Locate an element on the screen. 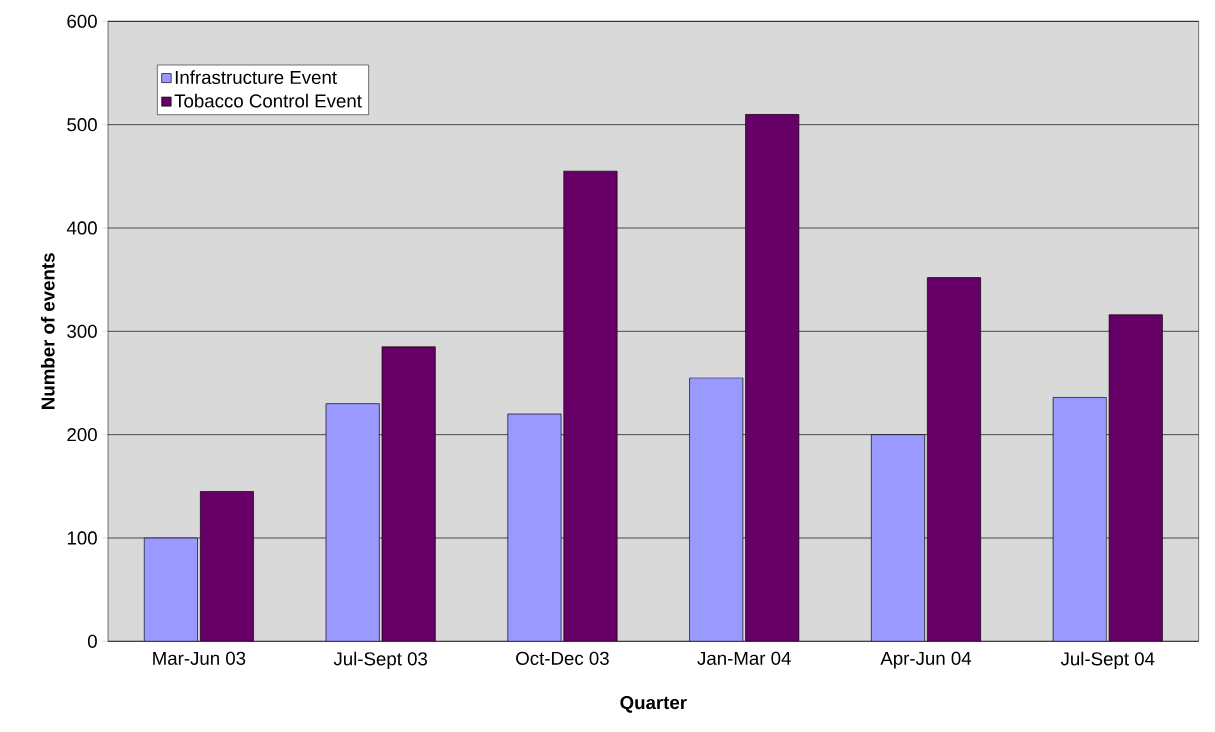 Image resolution: width=1215 pixels, height=732 pixels. y-tick-label: 100 is located at coordinates (82, 538).